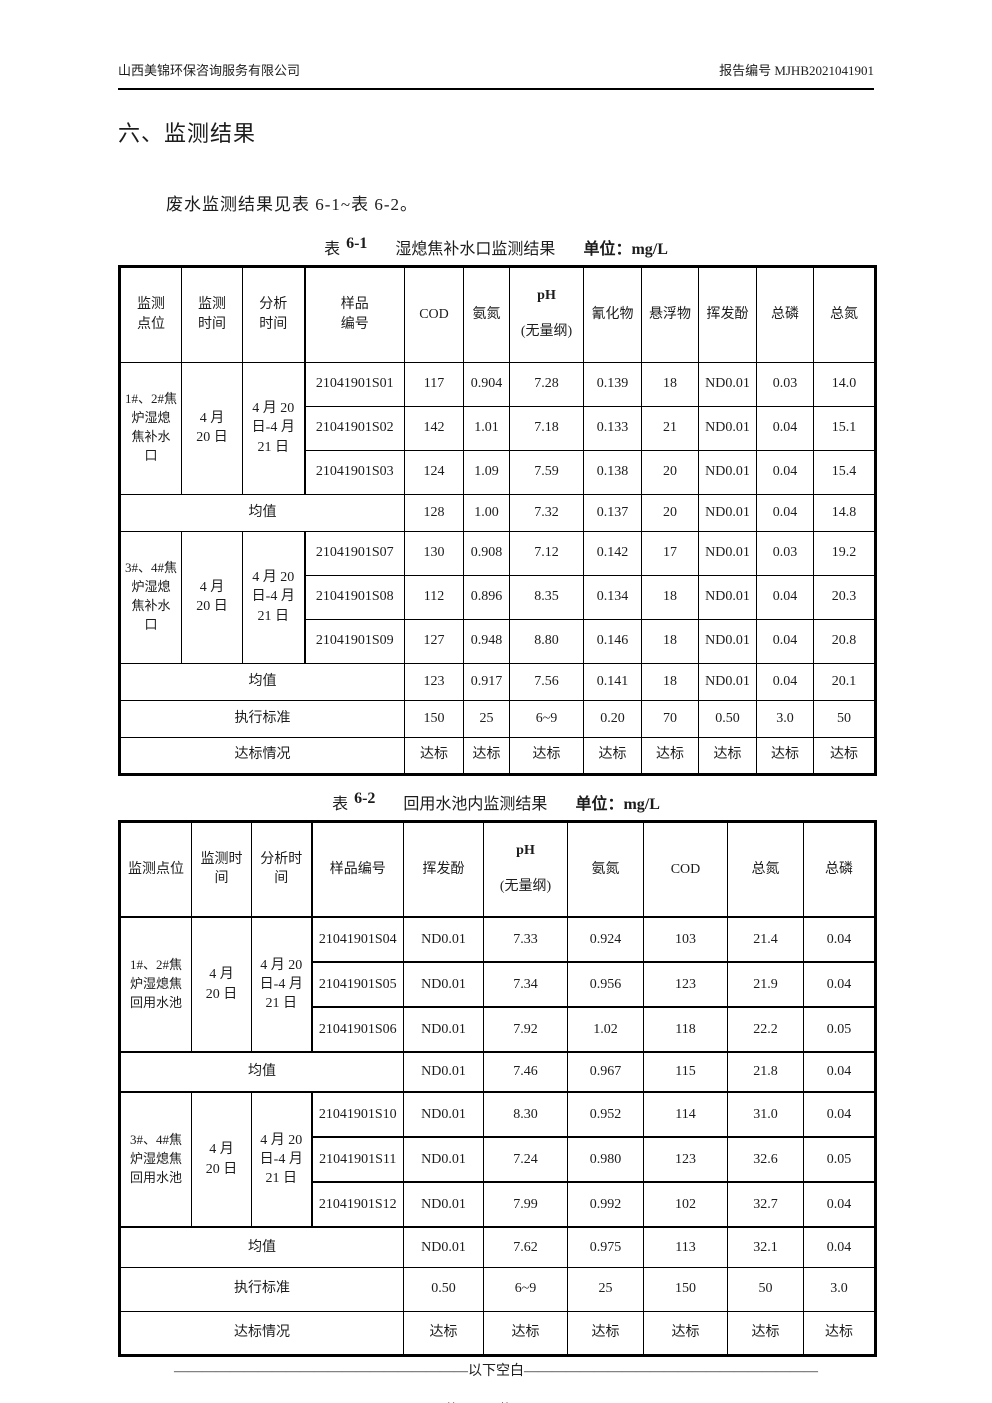  I want to click on value-cell: 115, so click(685, 1072).